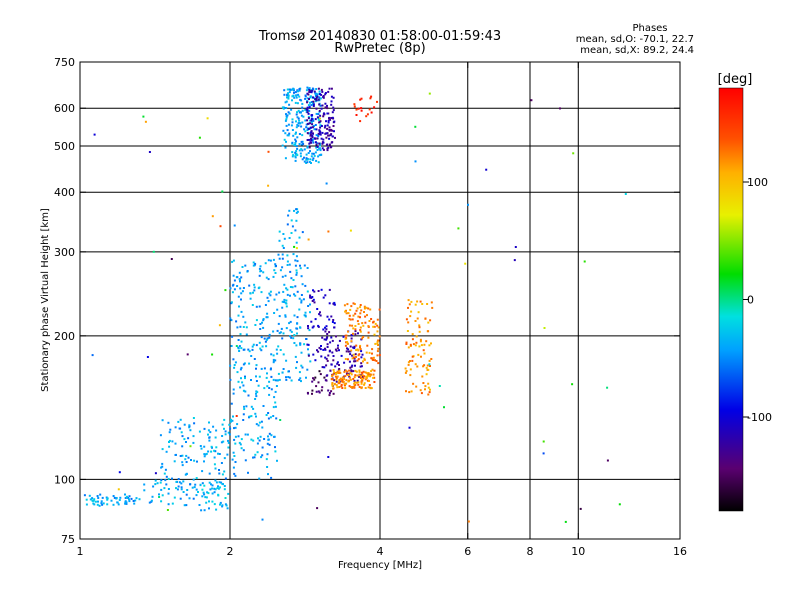 The width and height of the screenshot is (800, 600). What do you see at coordinates (637, 50) in the screenshot?
I see `info-line-x: mean, sd,X: 89.2, 24.4` at bounding box center [637, 50].